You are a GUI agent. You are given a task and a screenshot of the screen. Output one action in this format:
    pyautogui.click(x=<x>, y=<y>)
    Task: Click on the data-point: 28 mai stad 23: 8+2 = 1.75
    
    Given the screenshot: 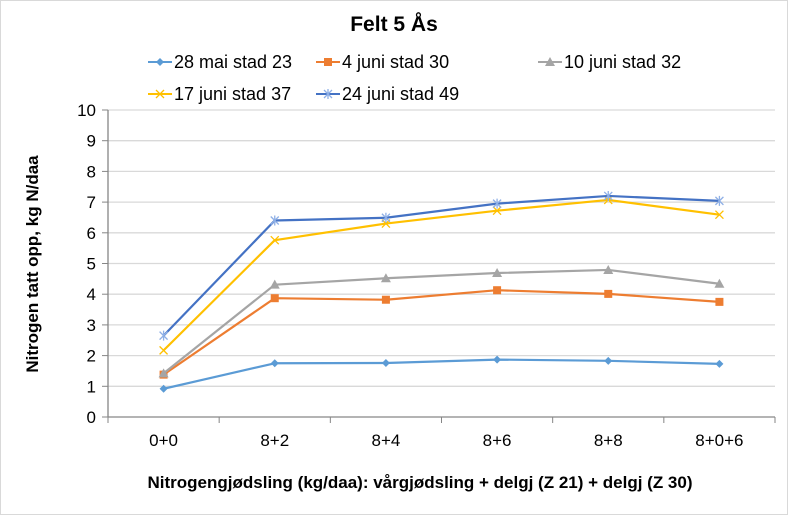 What is the action you would take?
    pyautogui.click(x=274, y=363)
    